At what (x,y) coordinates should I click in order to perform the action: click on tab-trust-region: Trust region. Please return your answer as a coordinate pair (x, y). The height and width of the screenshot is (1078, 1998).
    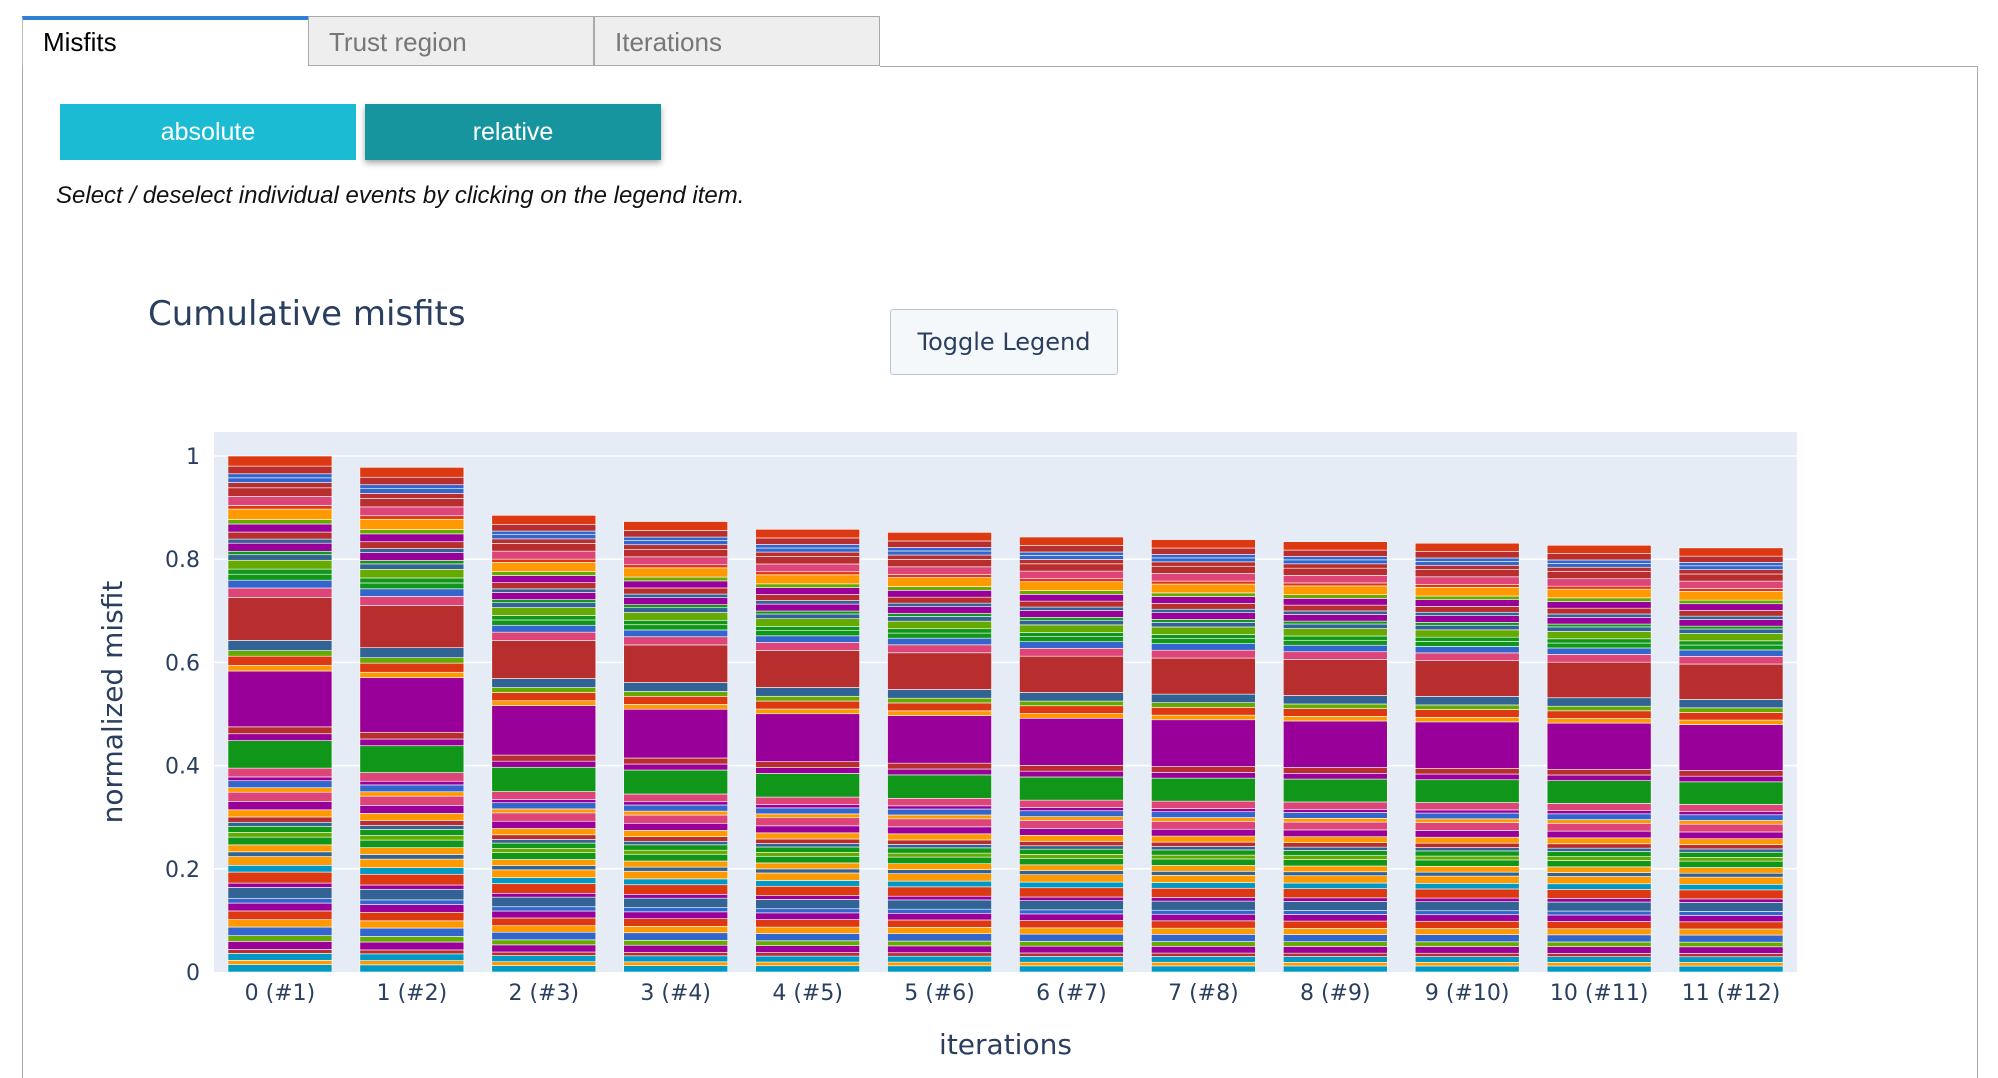
    Looking at the image, I should click on (451, 41).